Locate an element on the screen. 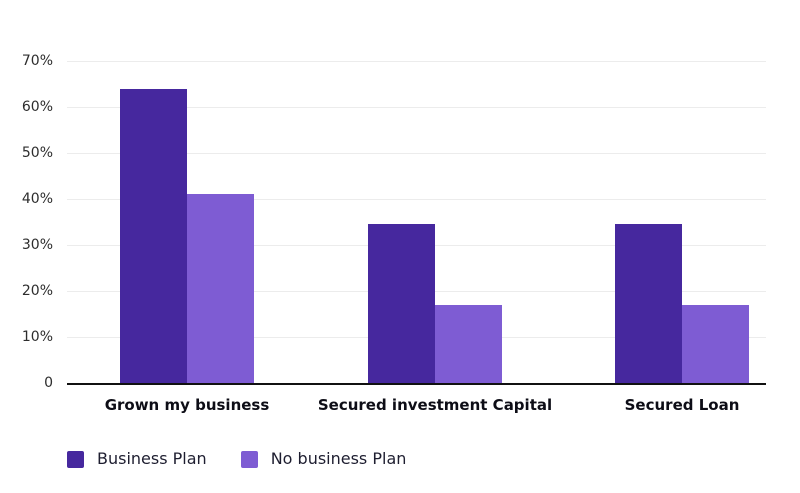 This screenshot has width=800, height=493. legend-swatch-no-business-plan is located at coordinates (249, 459).